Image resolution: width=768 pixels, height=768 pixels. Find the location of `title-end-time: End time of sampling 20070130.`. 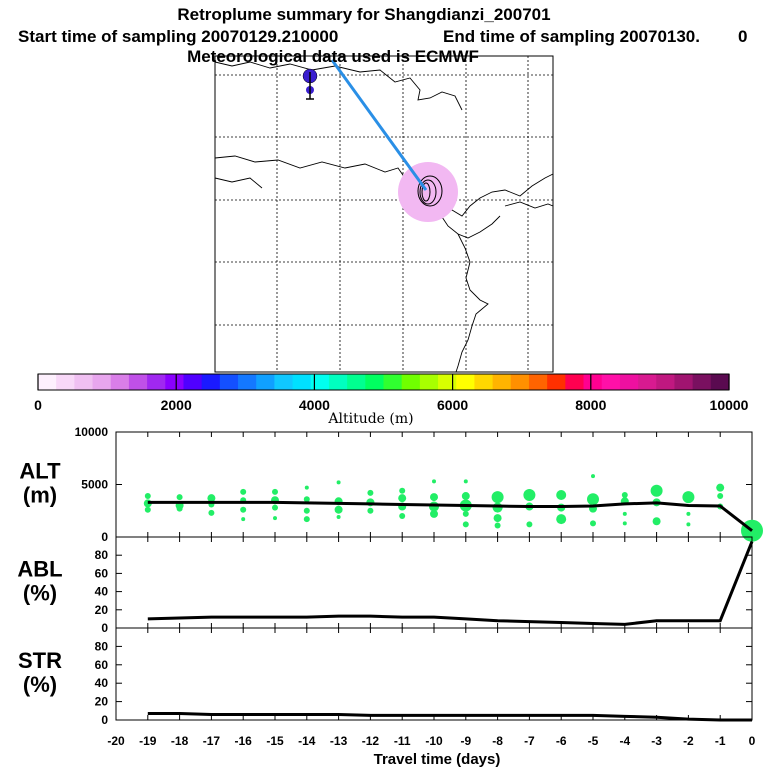

title-end-time: End time of sampling 20070130. is located at coordinates (571, 36).